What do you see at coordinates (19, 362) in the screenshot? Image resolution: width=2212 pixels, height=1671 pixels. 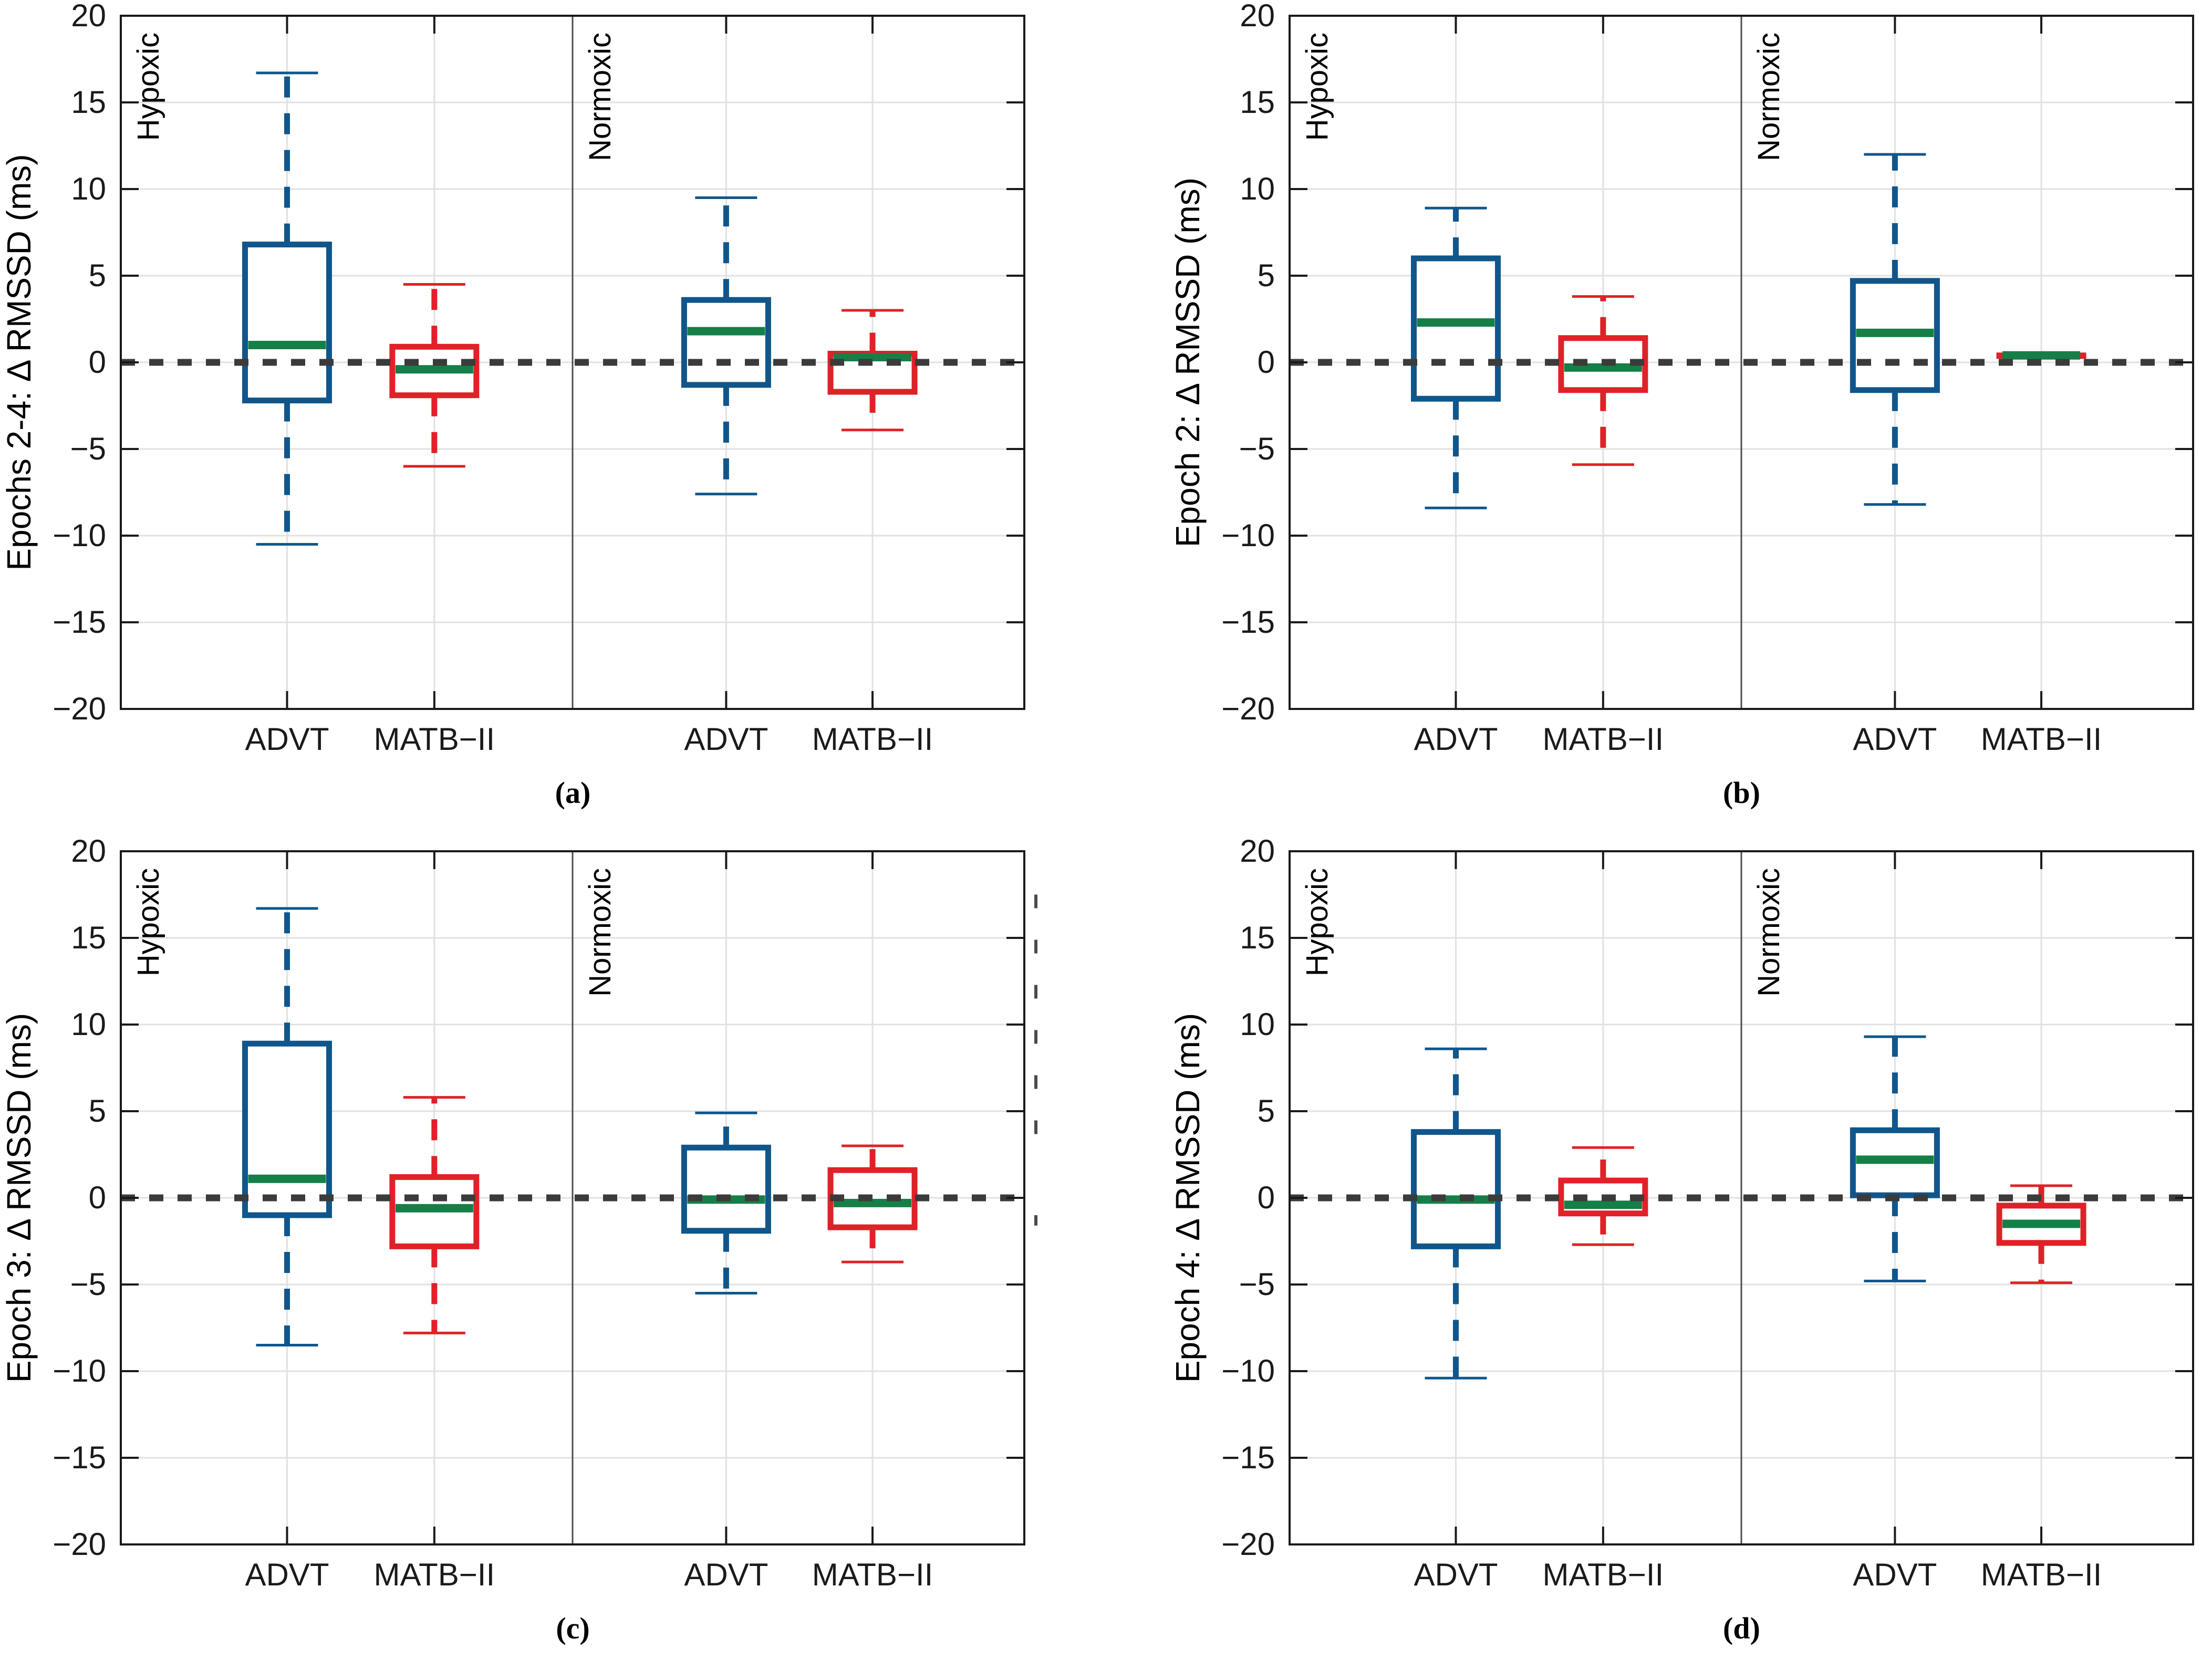 I see `y-axis-label: Epochs 2-4: Δ RMSSD (ms)` at bounding box center [19, 362].